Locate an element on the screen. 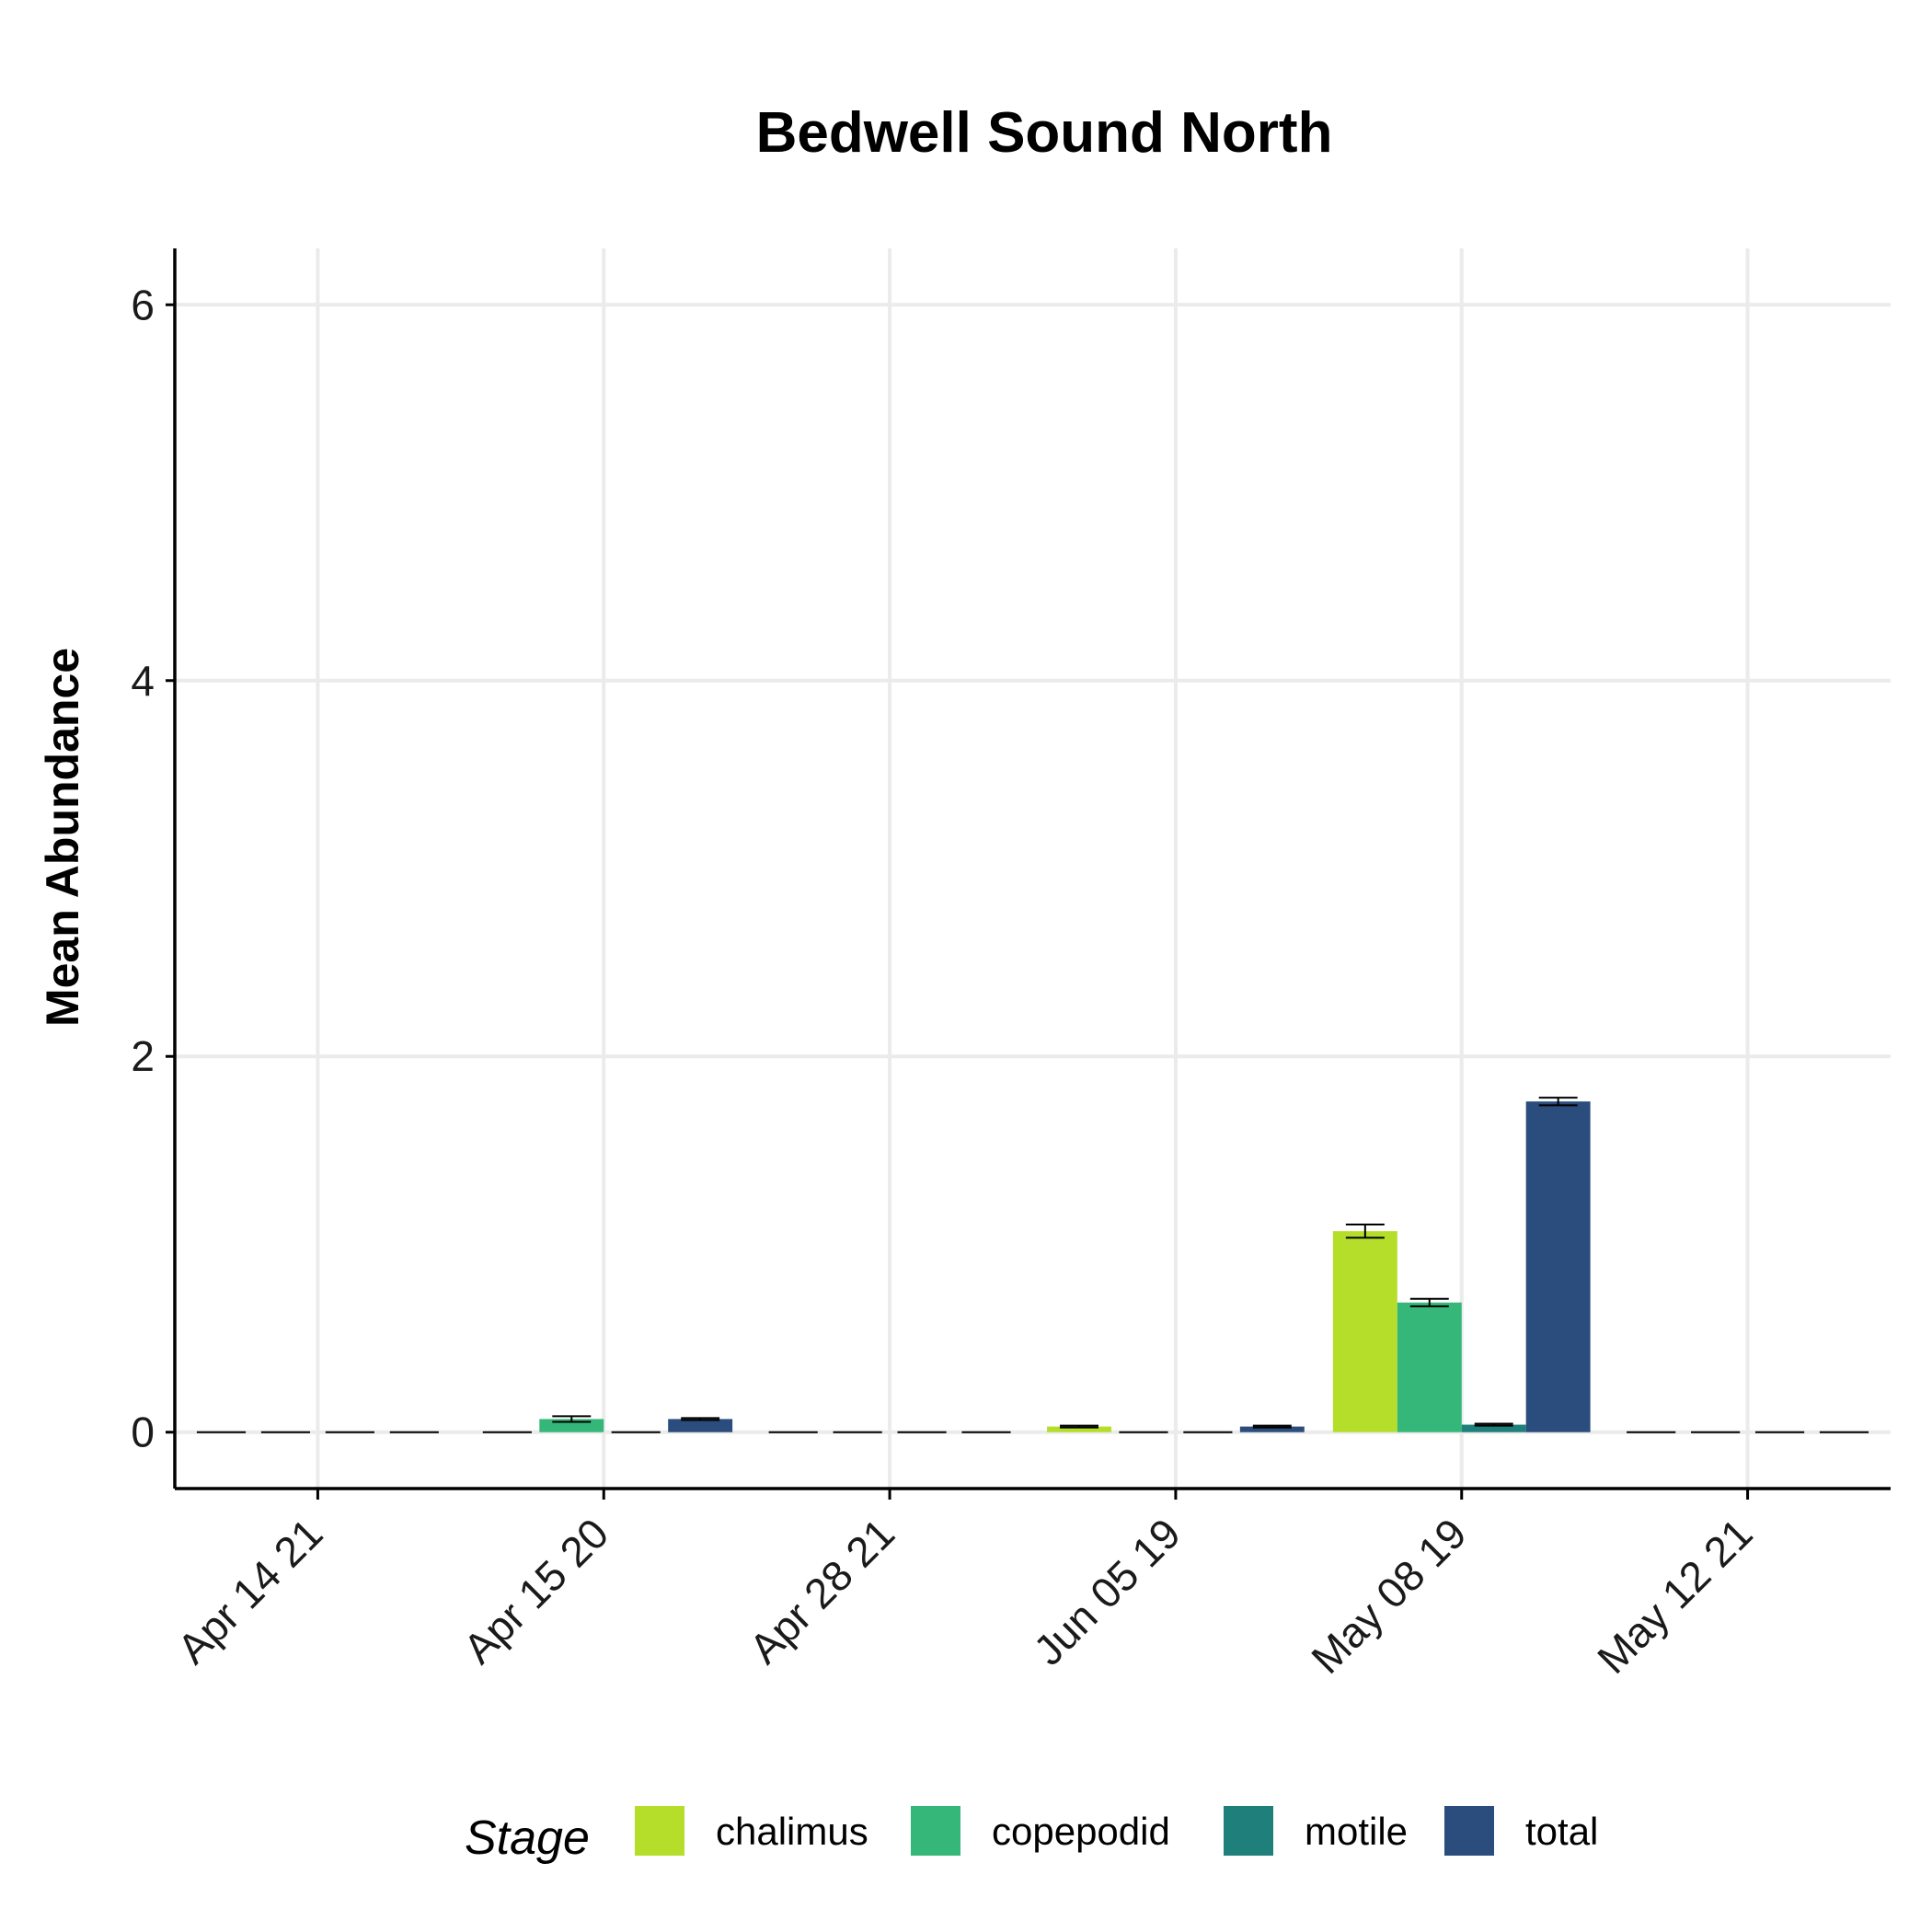 This screenshot has height=1932, width=1932. legend-title: Stage is located at coordinates (527, 1838).